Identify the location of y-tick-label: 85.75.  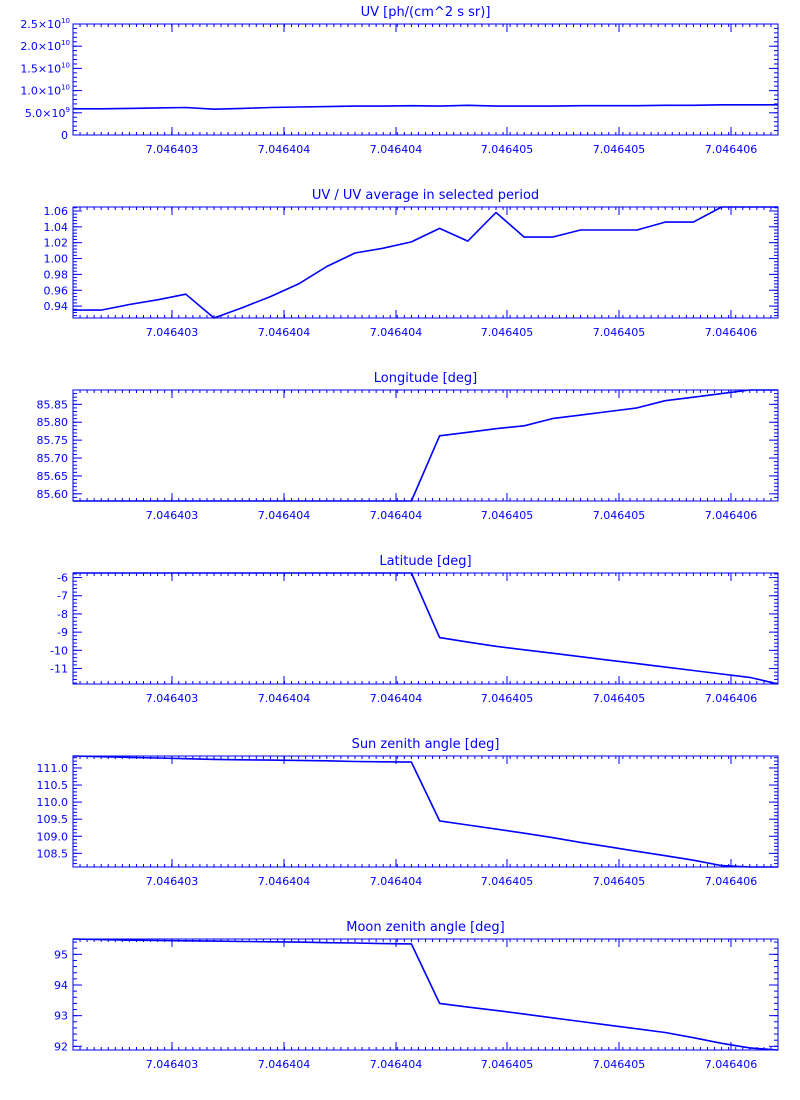
(53, 440).